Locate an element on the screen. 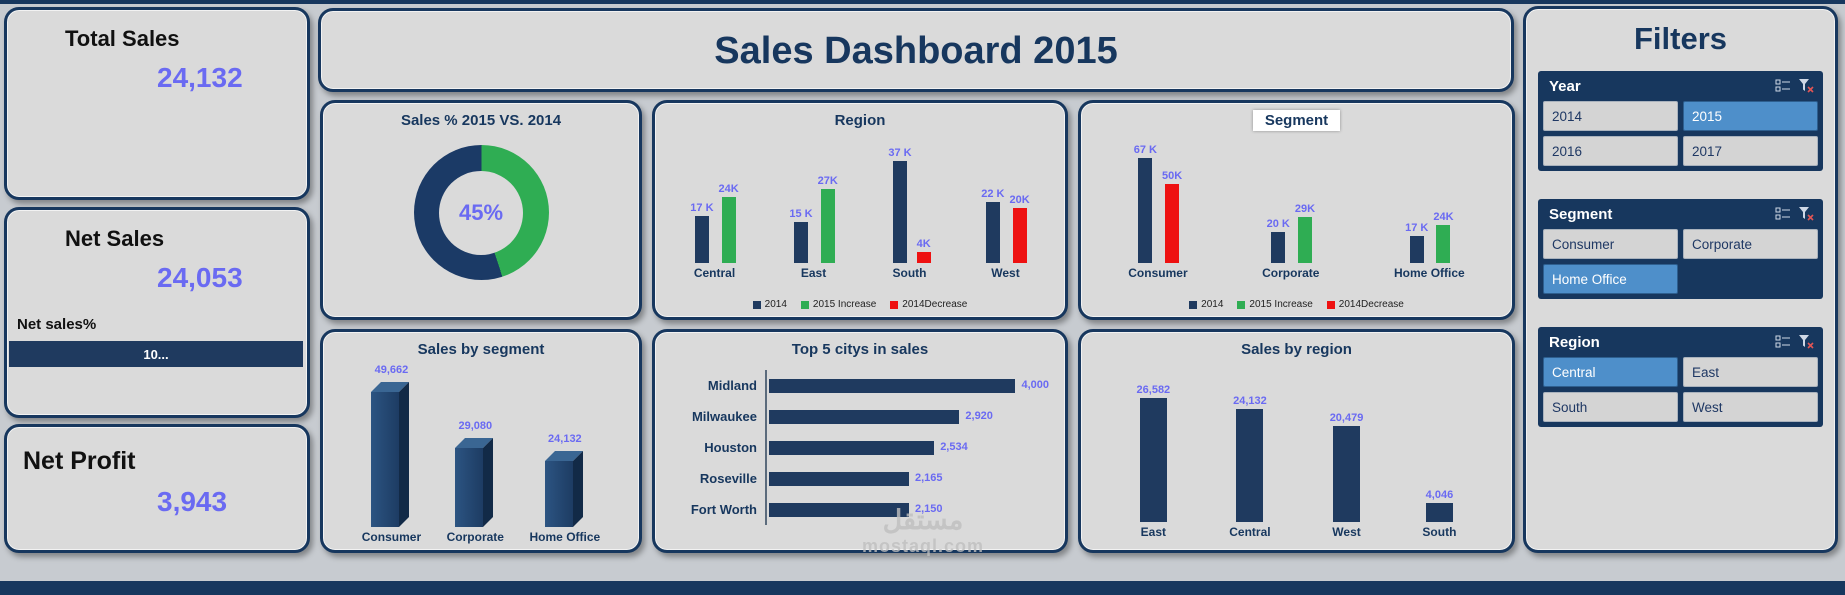  filters-title: Filters is located at coordinates (1680, 38).